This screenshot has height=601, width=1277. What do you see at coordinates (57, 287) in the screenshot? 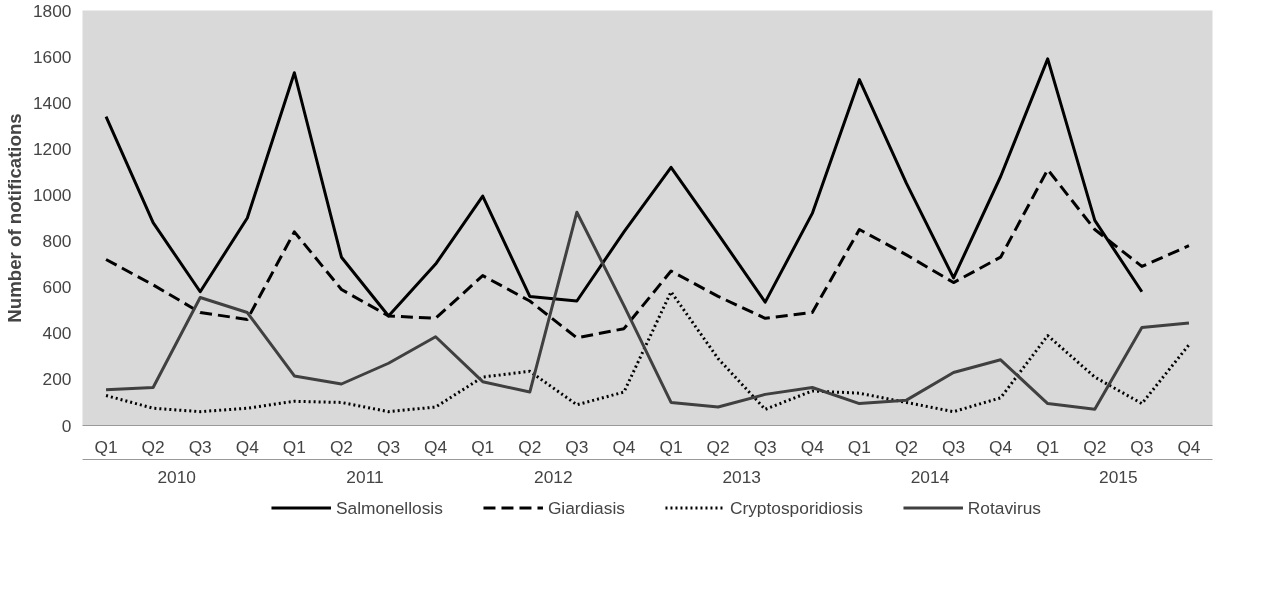
I see `y-tick-label: 600` at bounding box center [57, 287].